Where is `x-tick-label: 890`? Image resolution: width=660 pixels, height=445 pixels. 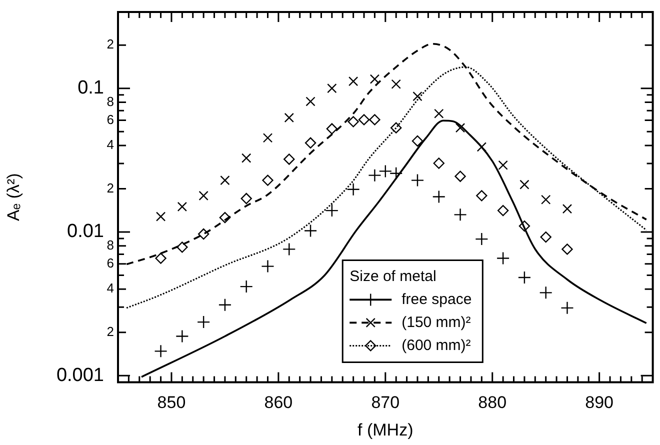 x-tick-label: 890 is located at coordinates (599, 402).